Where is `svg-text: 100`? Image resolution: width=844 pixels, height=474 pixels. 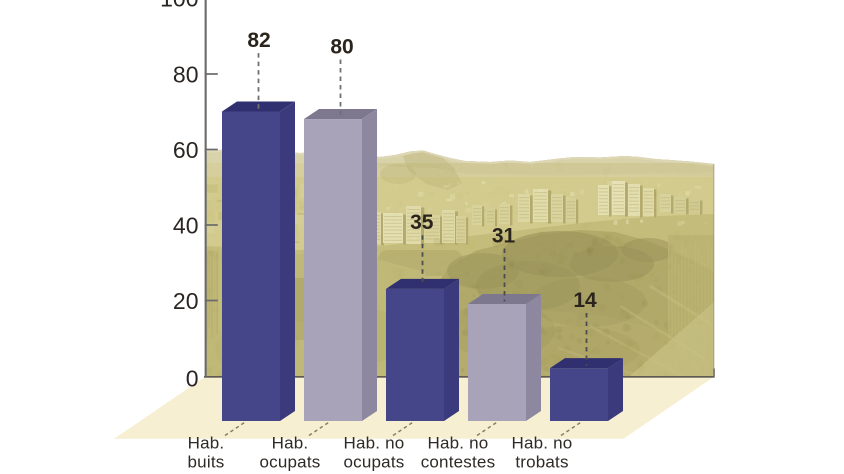 svg-text: 100 is located at coordinates (179, 5).